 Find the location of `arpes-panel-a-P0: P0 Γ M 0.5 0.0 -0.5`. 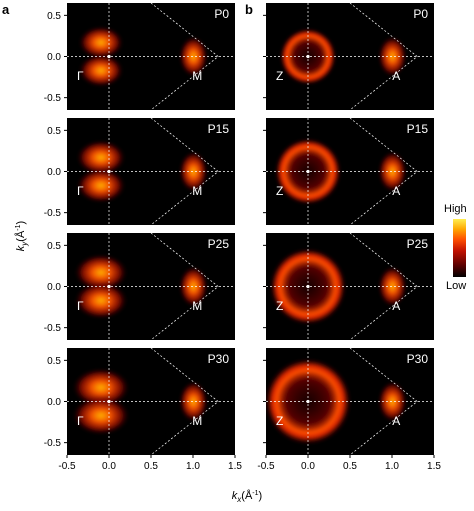

arpes-panel-a-P0: P0 Γ M 0.5 0.0 -0.5 is located at coordinates (139, 56).